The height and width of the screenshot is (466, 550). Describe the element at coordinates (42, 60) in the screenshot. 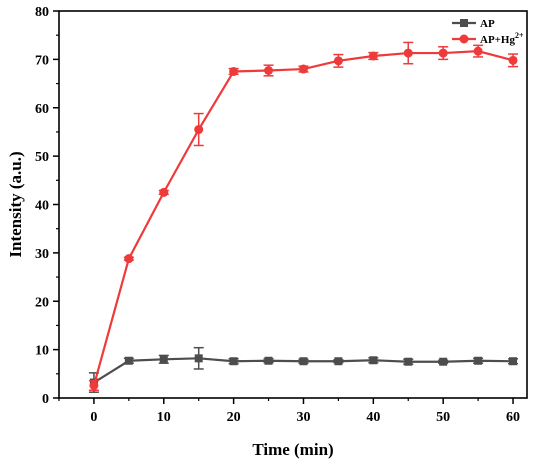

I see `y-tick-label: 70` at that location.